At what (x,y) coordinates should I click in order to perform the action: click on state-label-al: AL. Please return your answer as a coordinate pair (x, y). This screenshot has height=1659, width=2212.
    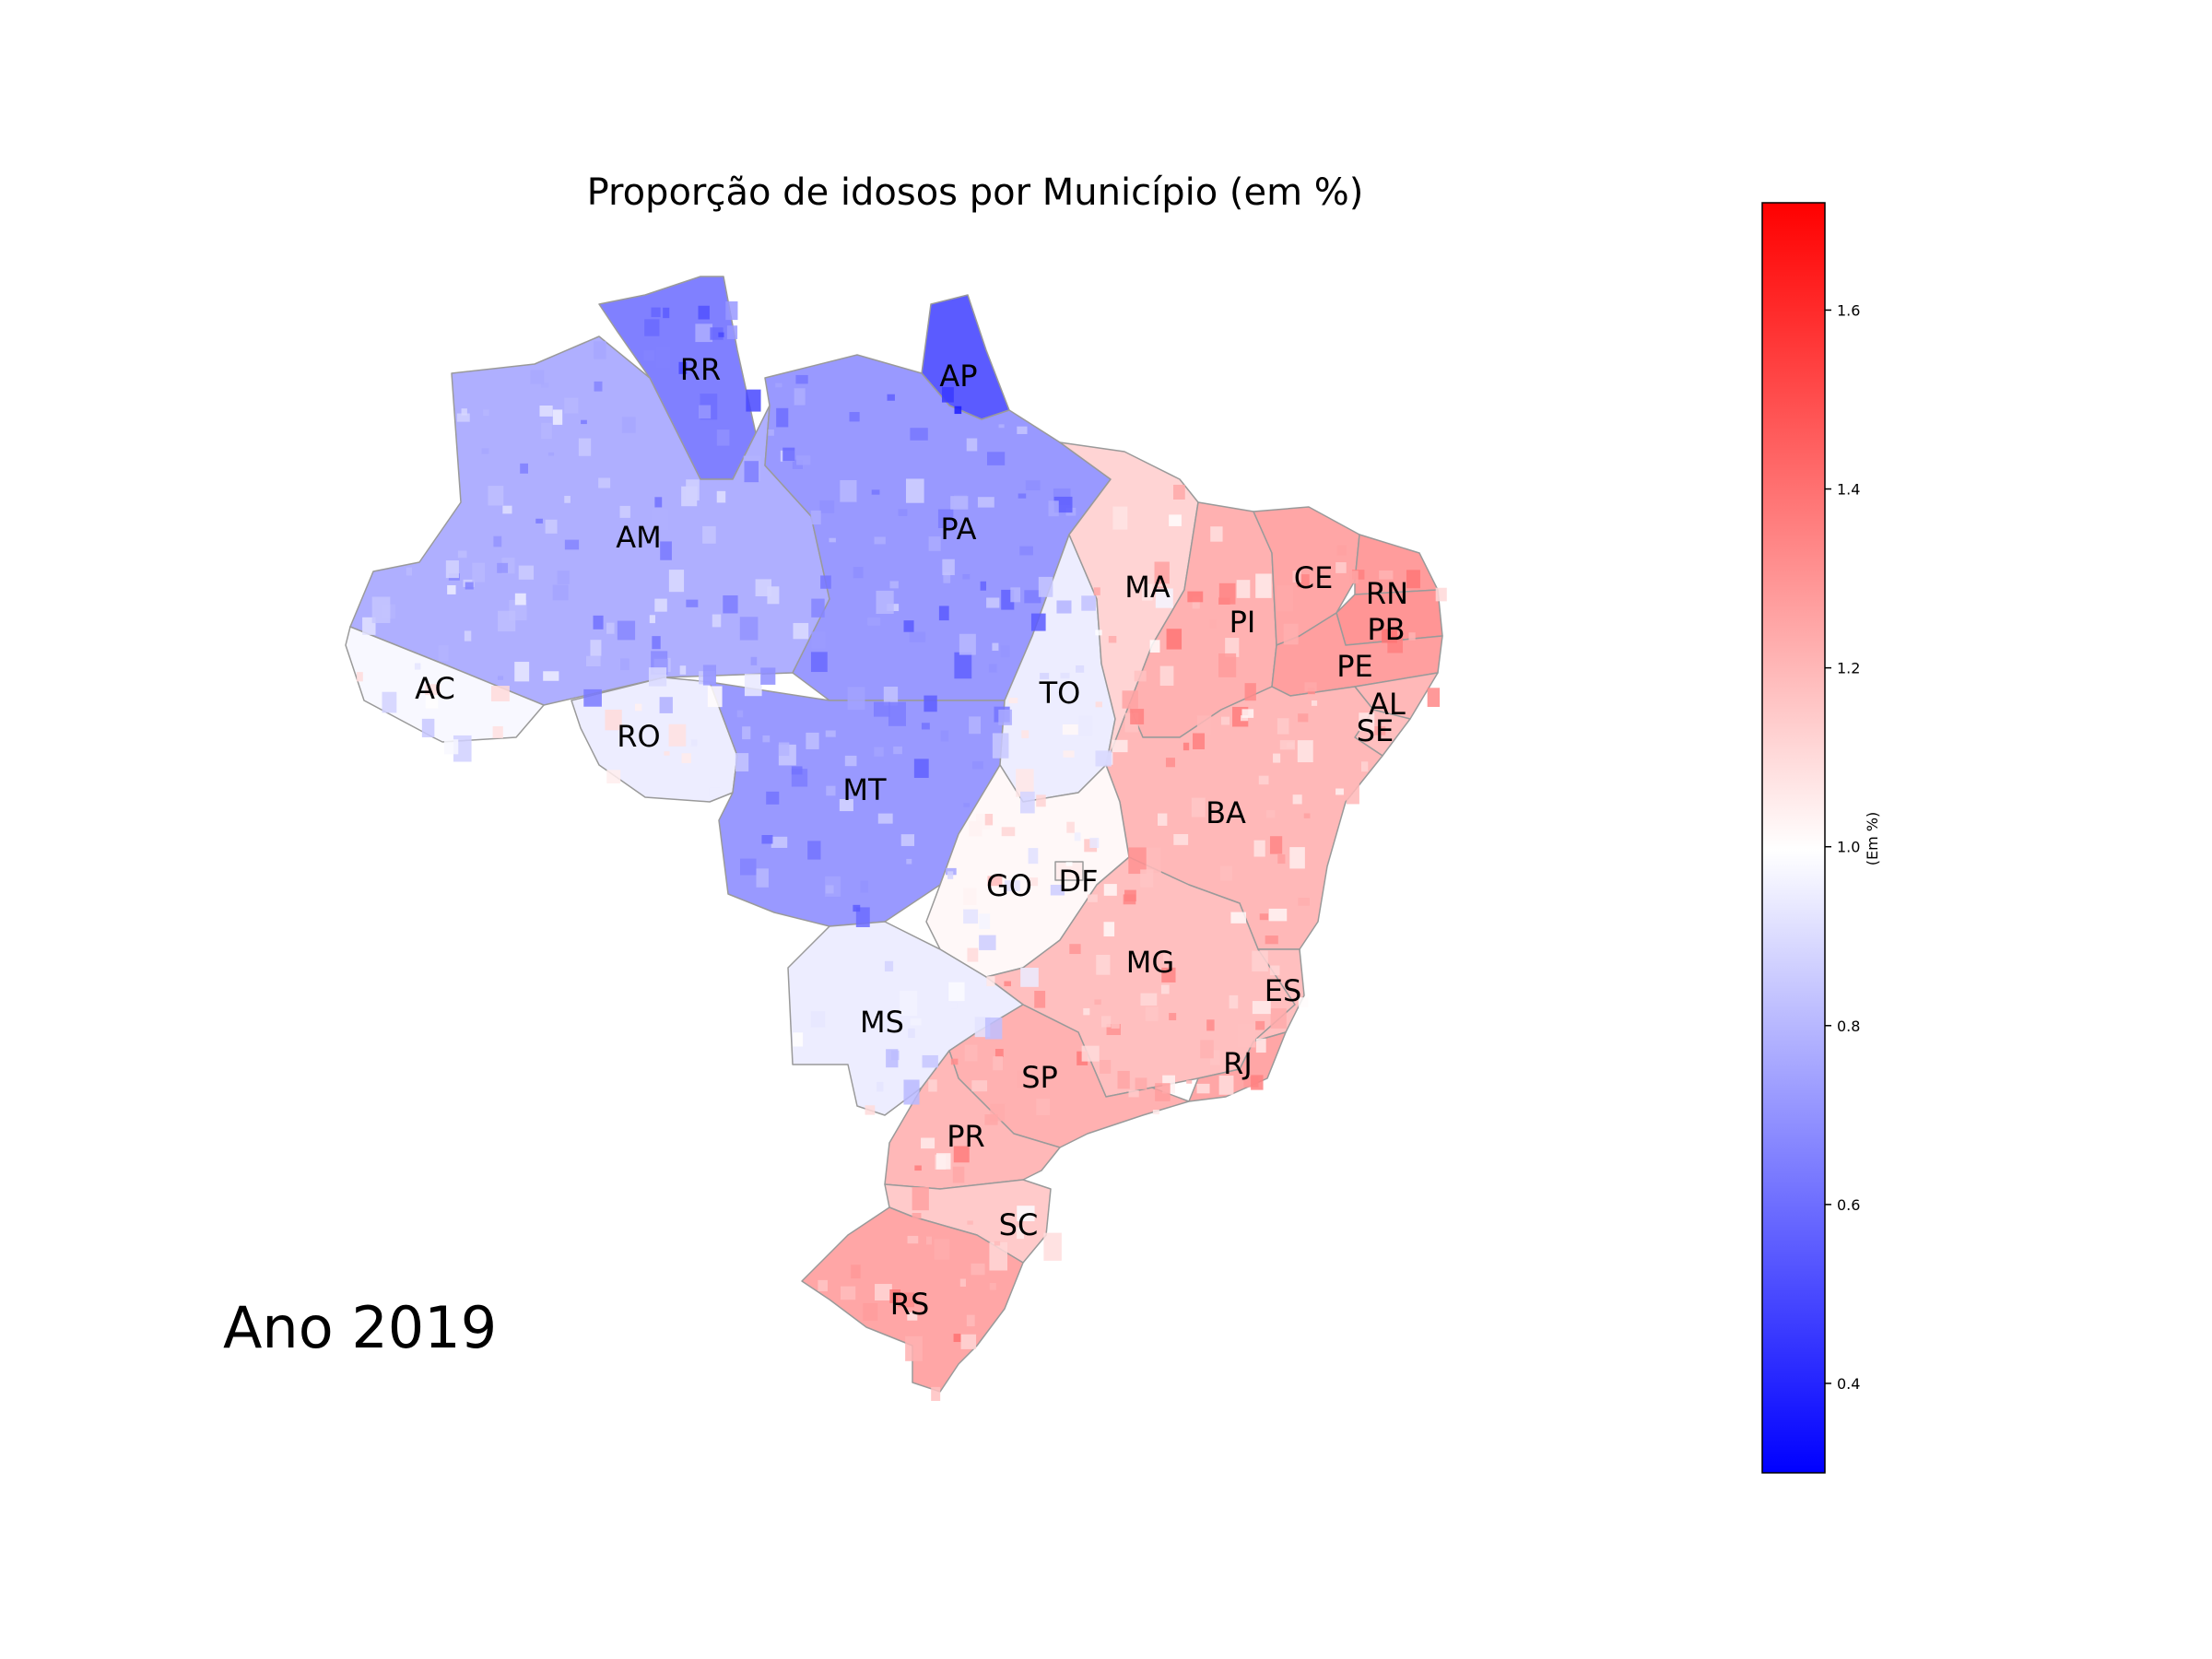
    Looking at the image, I should click on (1387, 704).